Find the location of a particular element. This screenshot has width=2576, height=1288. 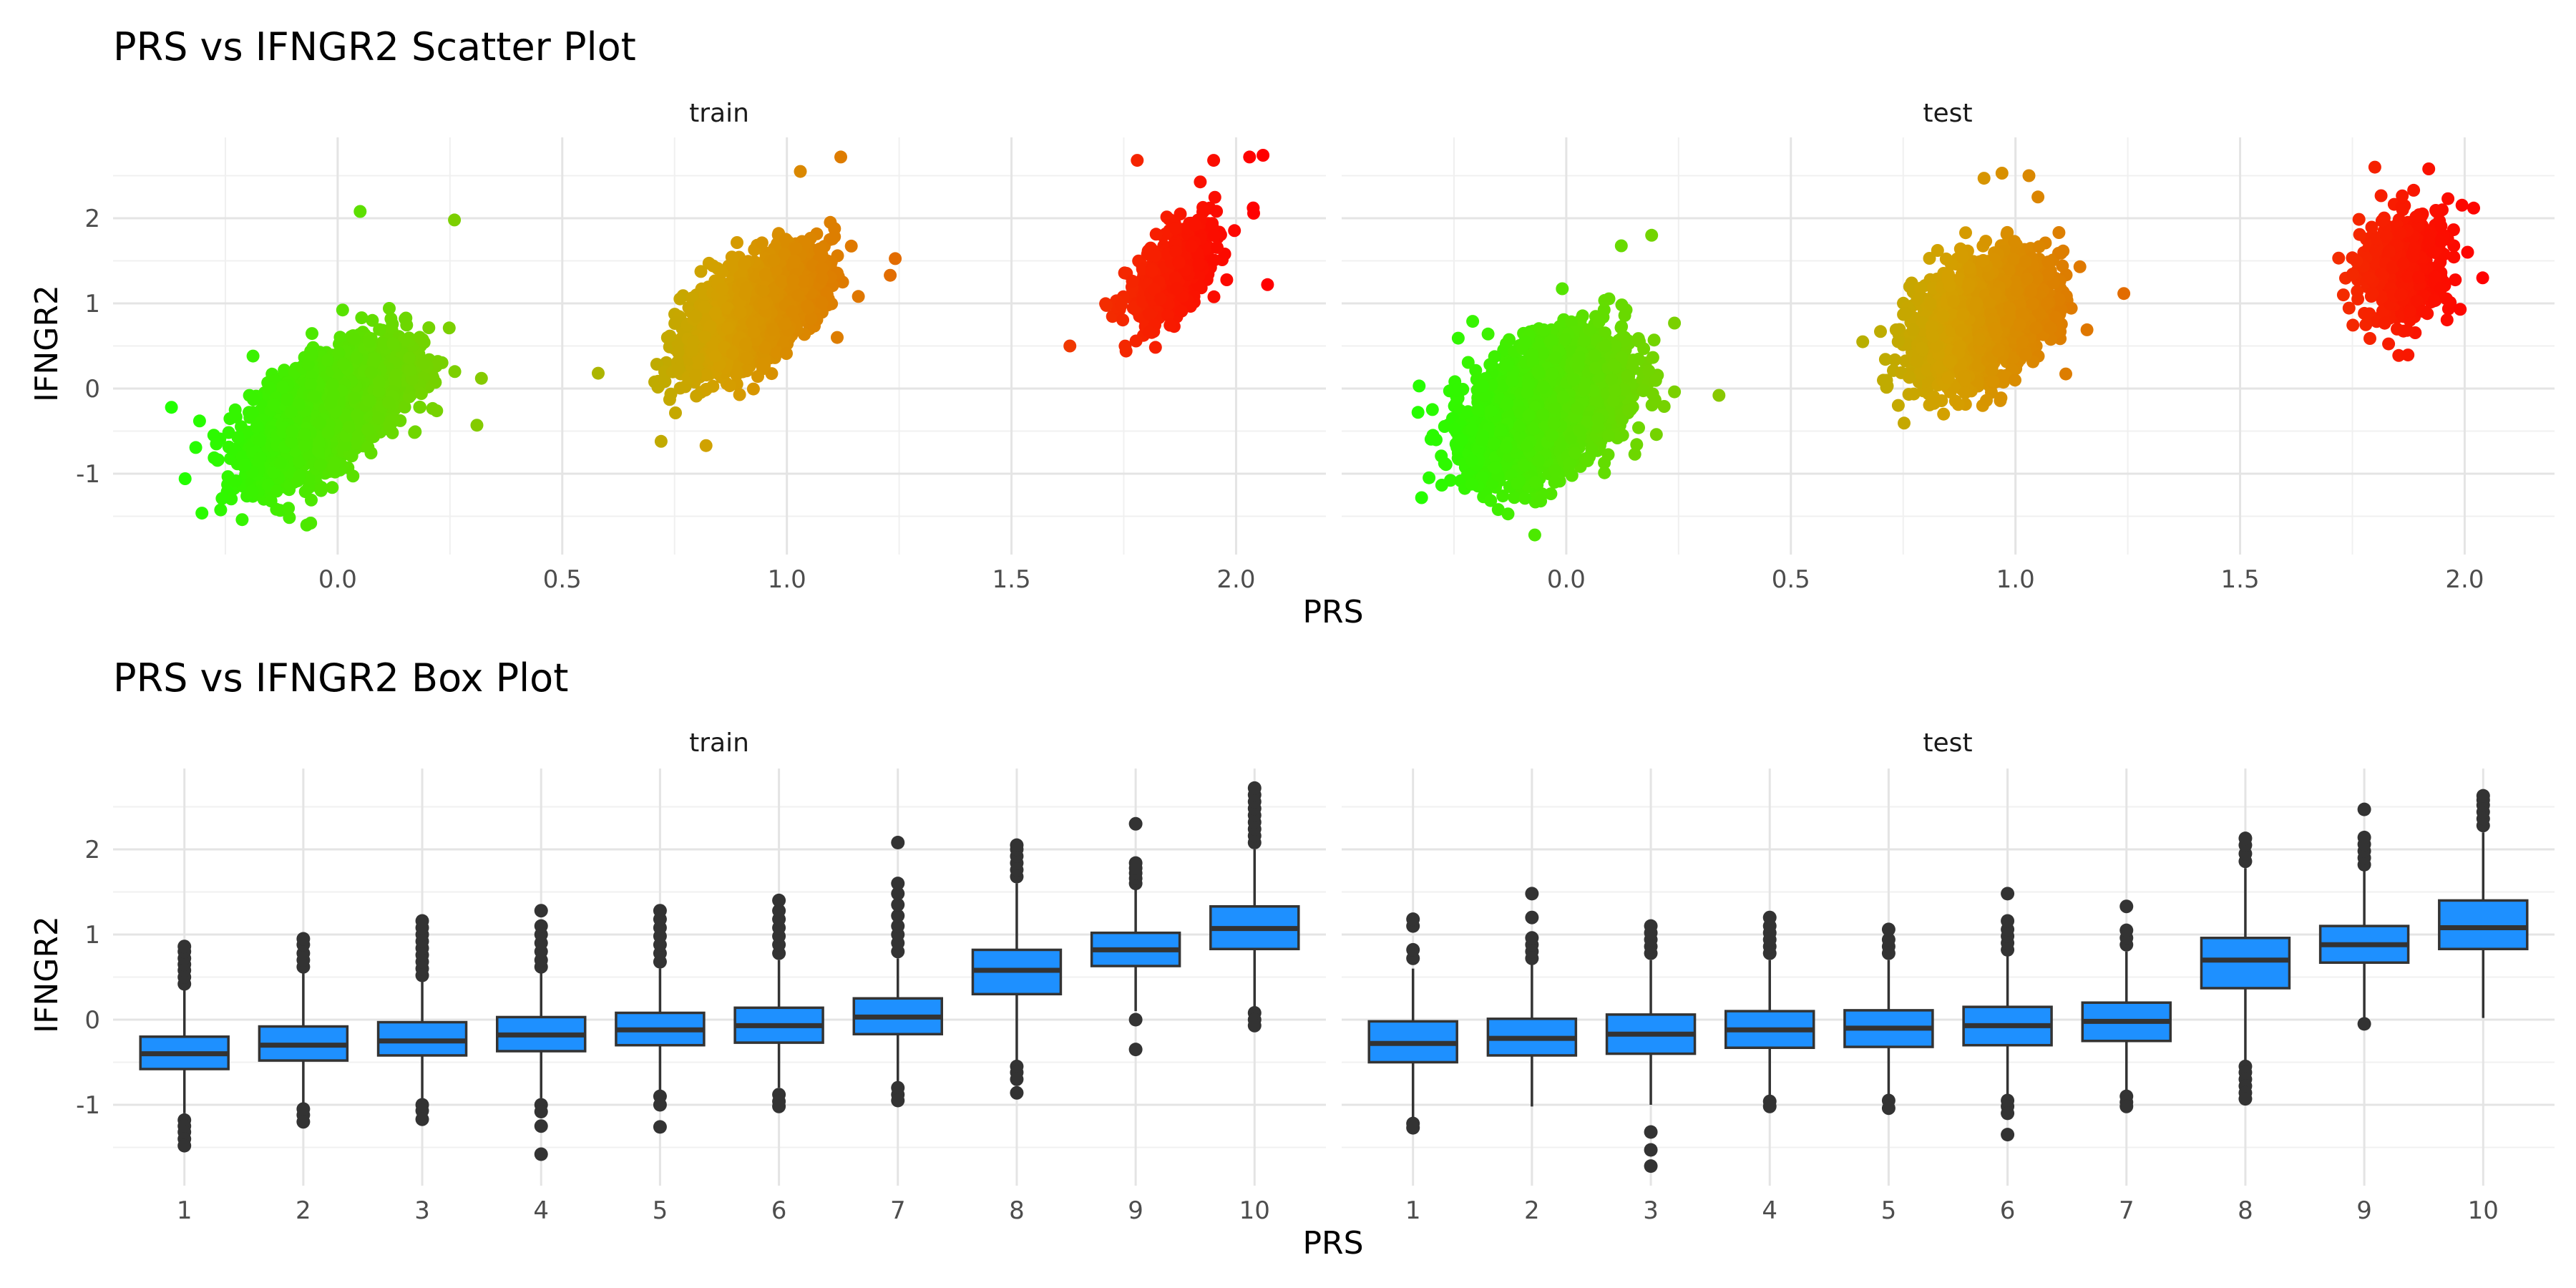

box-strip-test: test is located at coordinates (1947, 743).